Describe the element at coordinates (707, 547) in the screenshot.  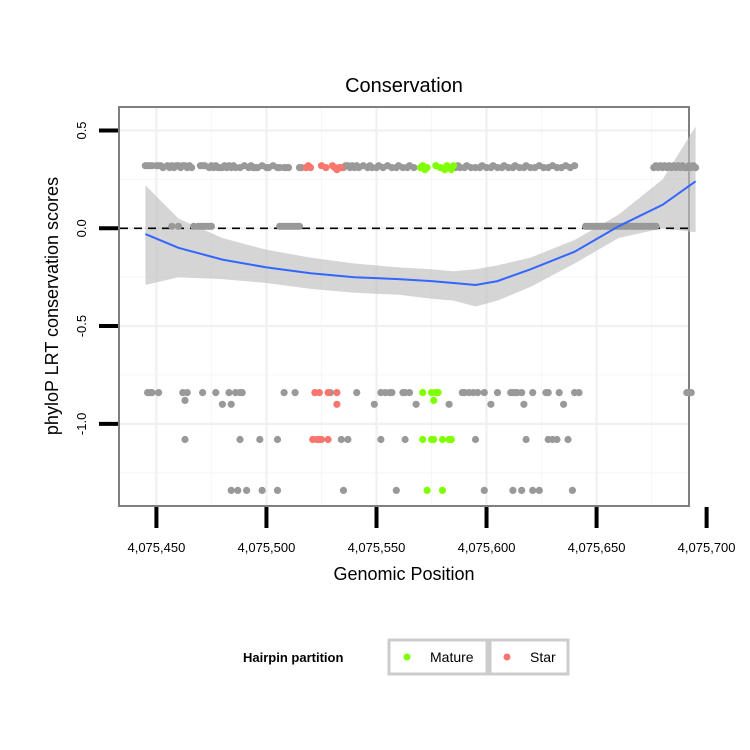
I see `x-tick-label: 4,075,700` at that location.